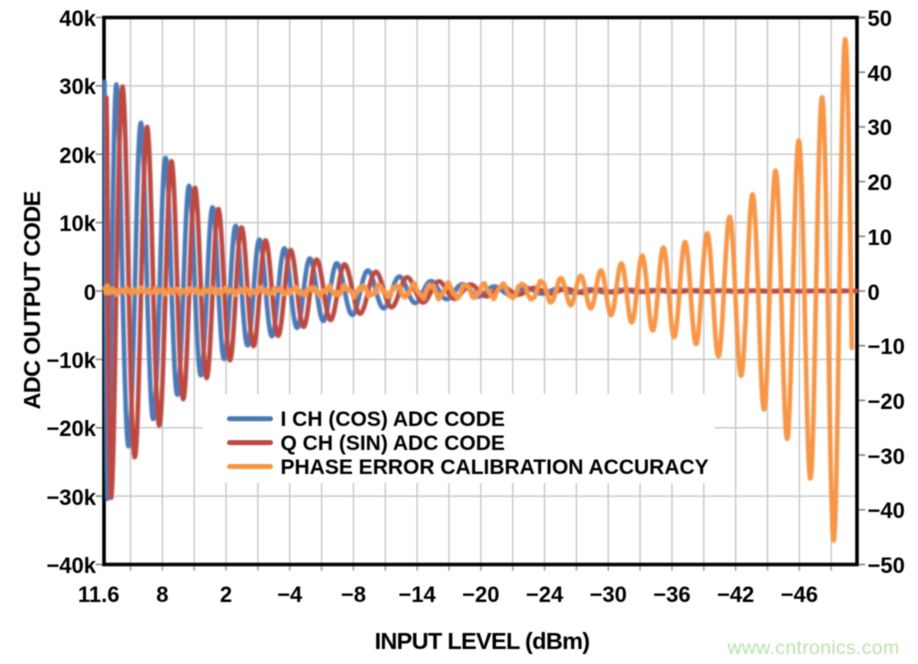  I want to click on y-right-tick-label: 30, so click(879, 128).